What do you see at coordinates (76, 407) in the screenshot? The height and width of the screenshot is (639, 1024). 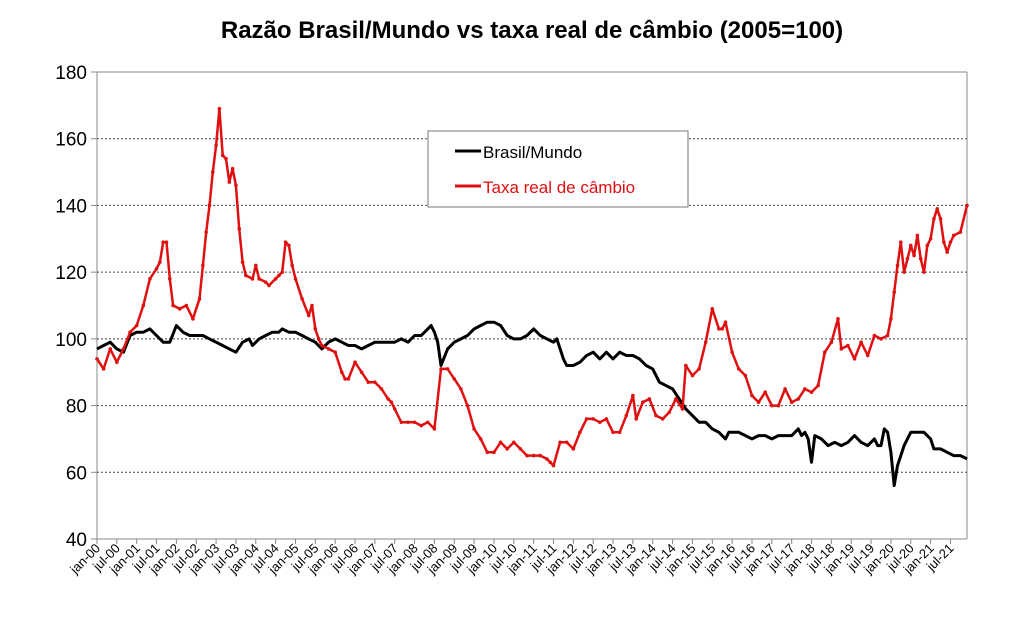 I see `y-tick-label: 80` at bounding box center [76, 407].